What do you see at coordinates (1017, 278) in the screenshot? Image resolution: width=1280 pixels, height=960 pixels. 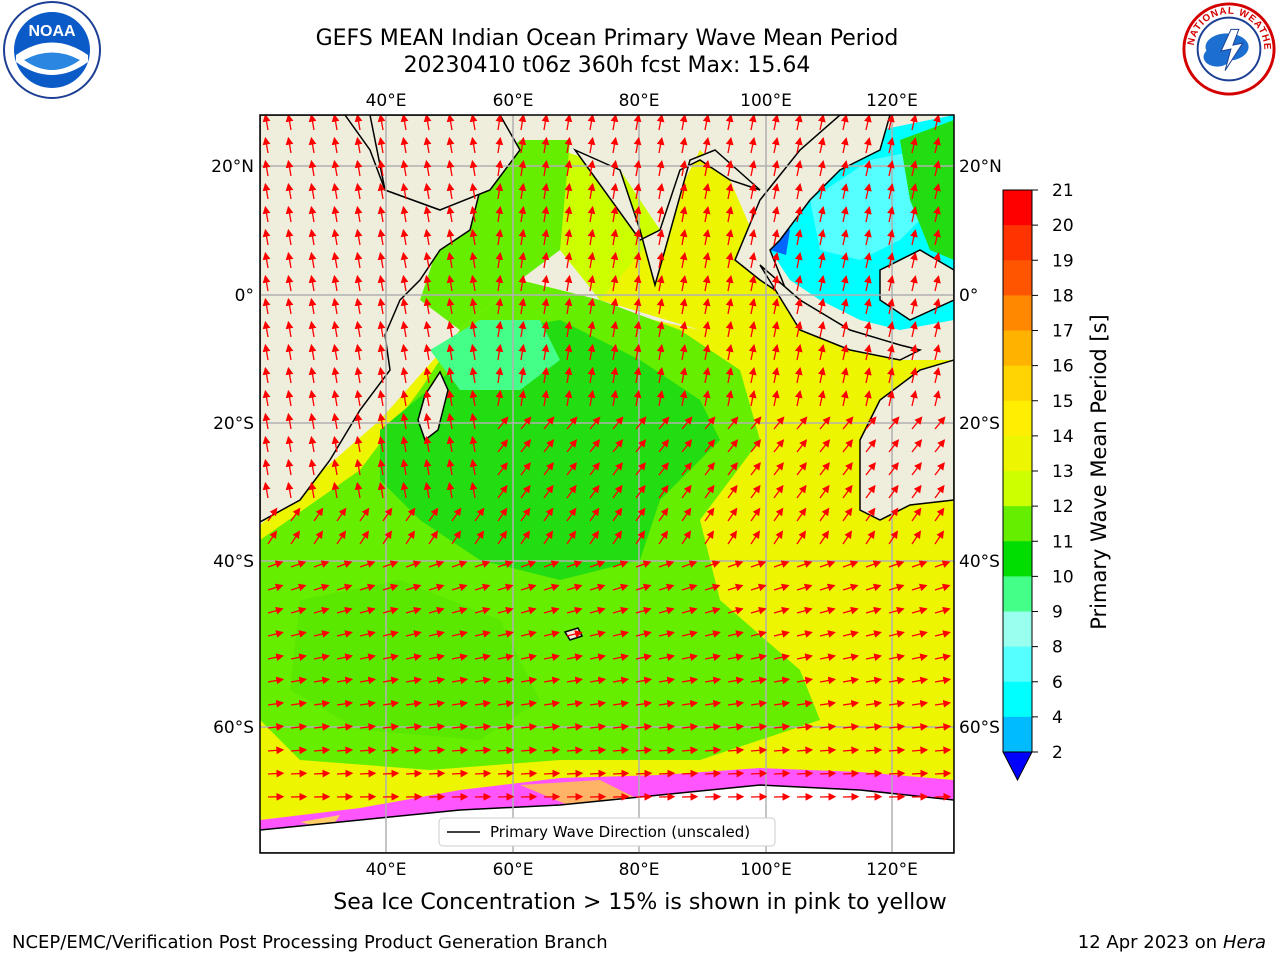 I see `colorbar-segment` at bounding box center [1017, 278].